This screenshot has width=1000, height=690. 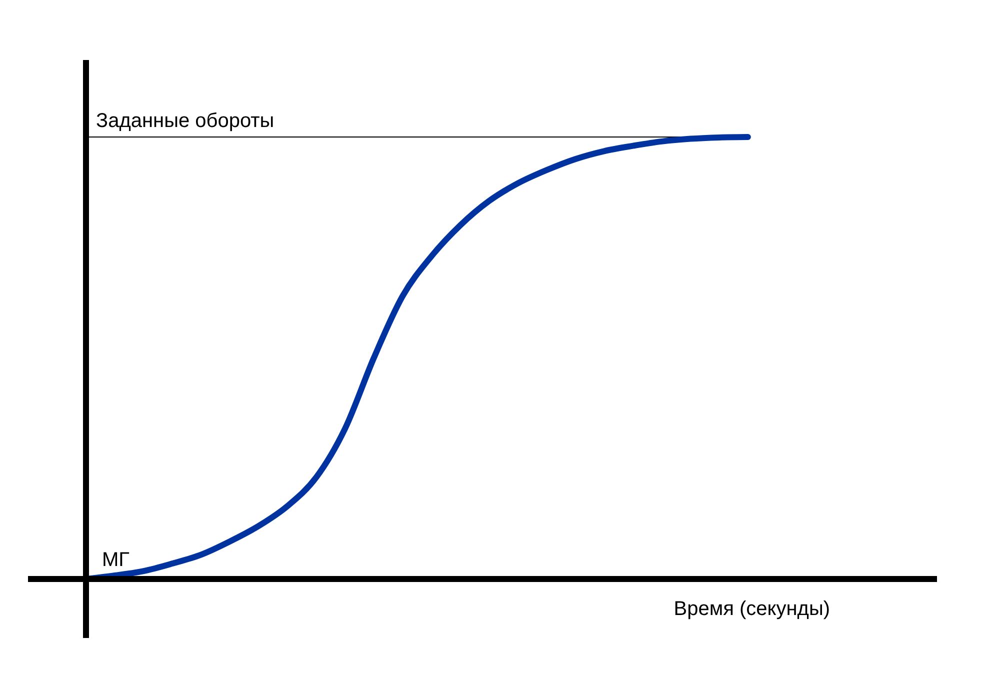 What do you see at coordinates (752, 609) in the screenshot?
I see `x-axis-title: Время (секунды)` at bounding box center [752, 609].